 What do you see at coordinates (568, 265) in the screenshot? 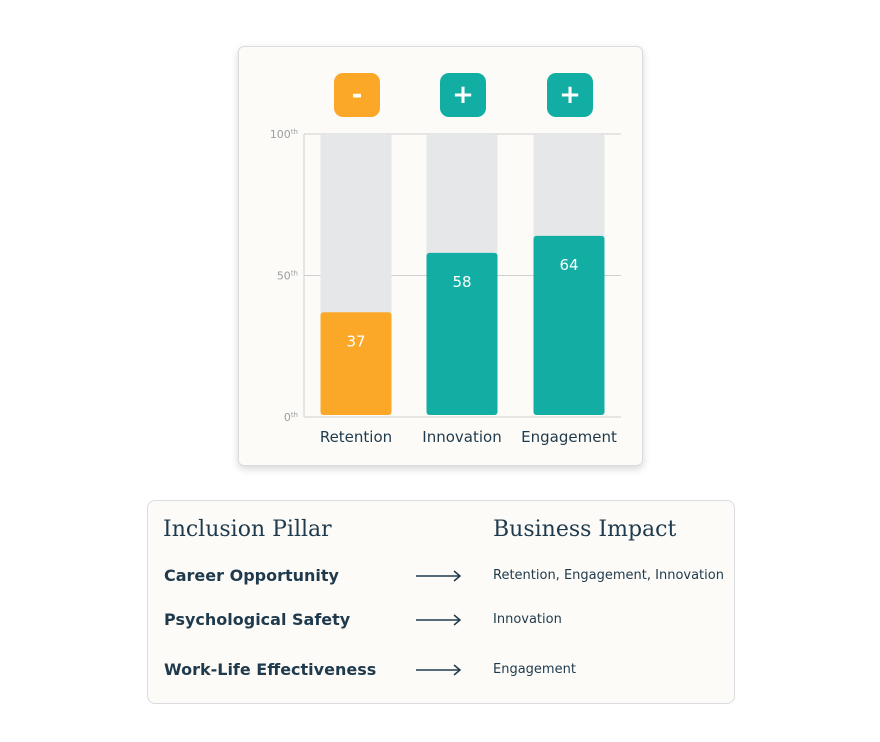
I see `bar-value-label: 64` at bounding box center [568, 265].